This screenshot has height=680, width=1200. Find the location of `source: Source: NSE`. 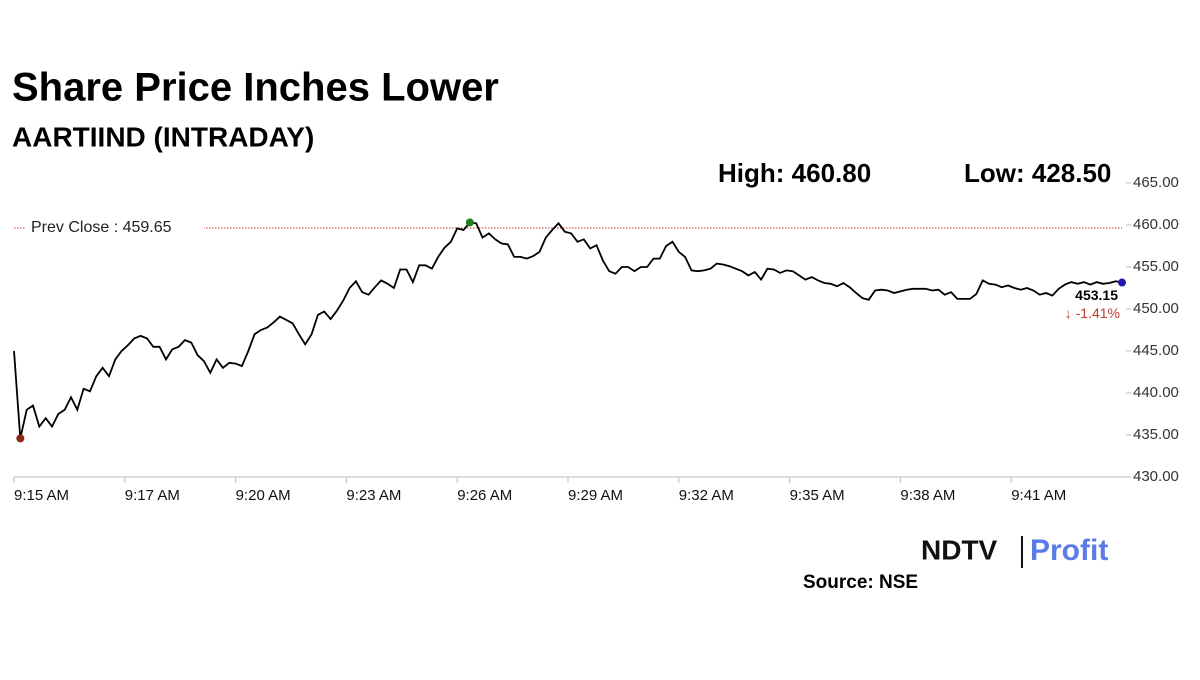

source: Source: NSE is located at coordinates (860, 582).